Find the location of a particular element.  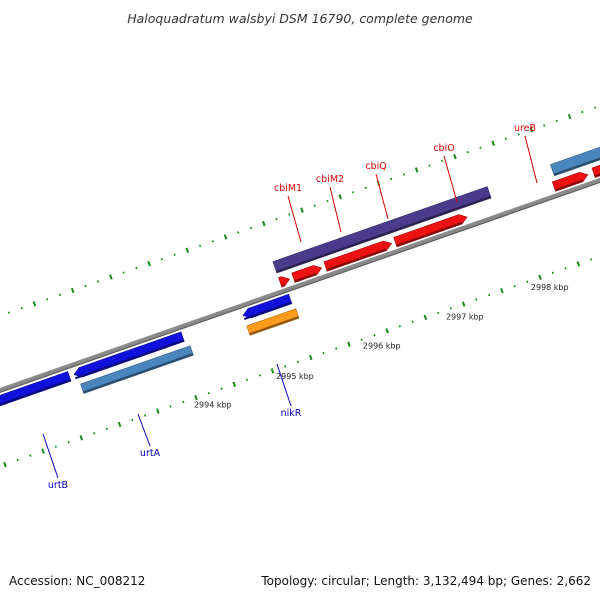

gene-label-ureB: ureB is located at coordinates (526, 153).